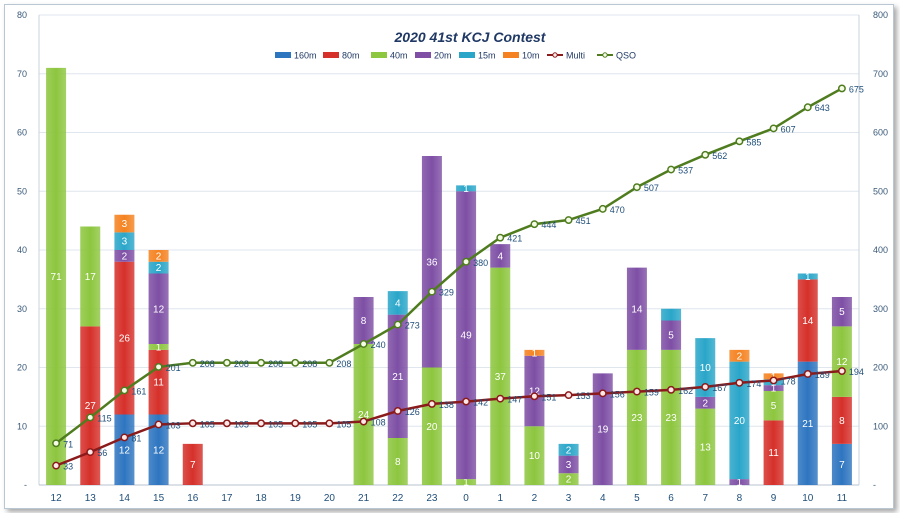 This screenshot has width=900, height=513. I want to click on data-label-Multi: 153, so click(583, 396).